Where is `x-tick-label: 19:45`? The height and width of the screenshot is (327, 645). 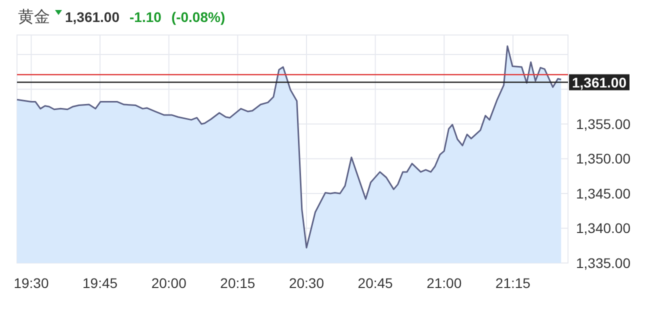 x-tick-label: 19:45 is located at coordinates (100, 283).